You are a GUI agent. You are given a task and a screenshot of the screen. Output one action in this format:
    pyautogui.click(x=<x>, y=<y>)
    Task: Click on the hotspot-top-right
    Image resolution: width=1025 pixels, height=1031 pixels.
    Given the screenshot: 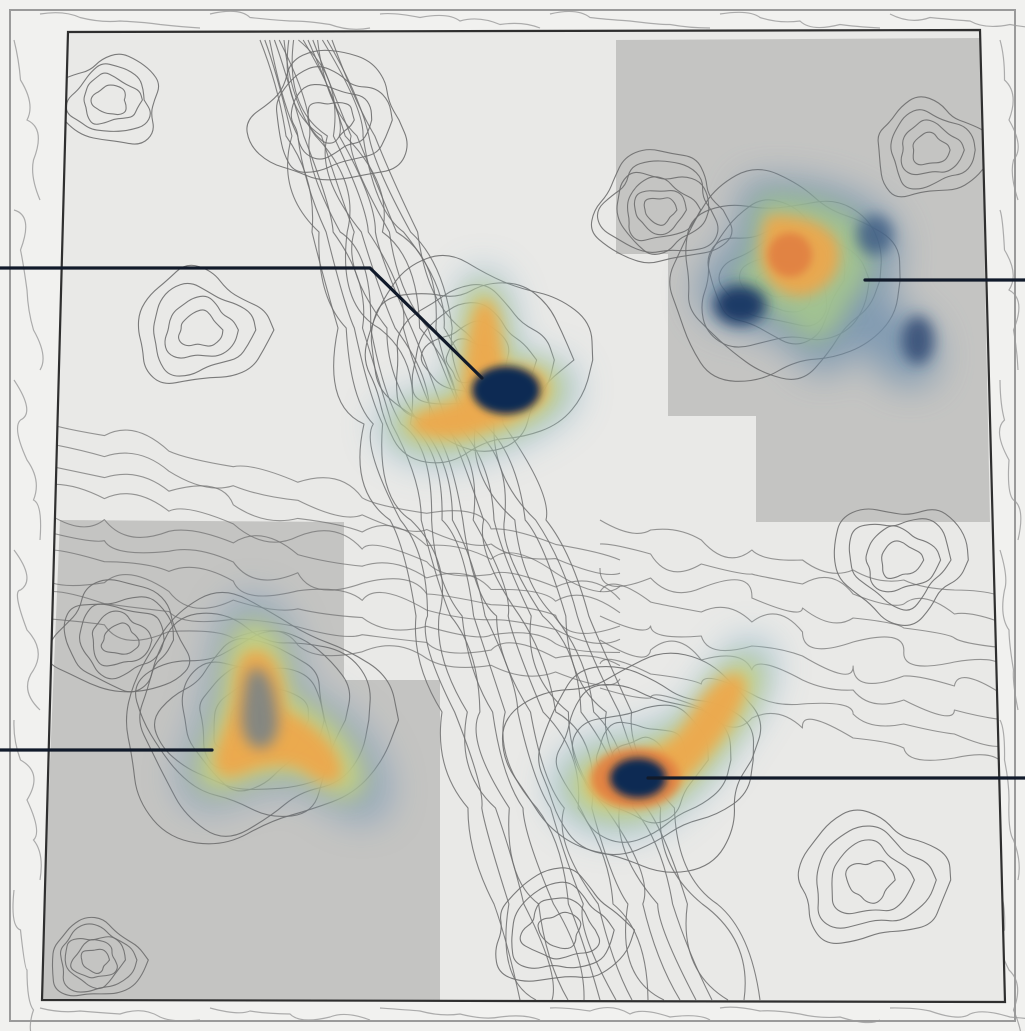 What is the action you would take?
    pyautogui.click(x=818, y=283)
    